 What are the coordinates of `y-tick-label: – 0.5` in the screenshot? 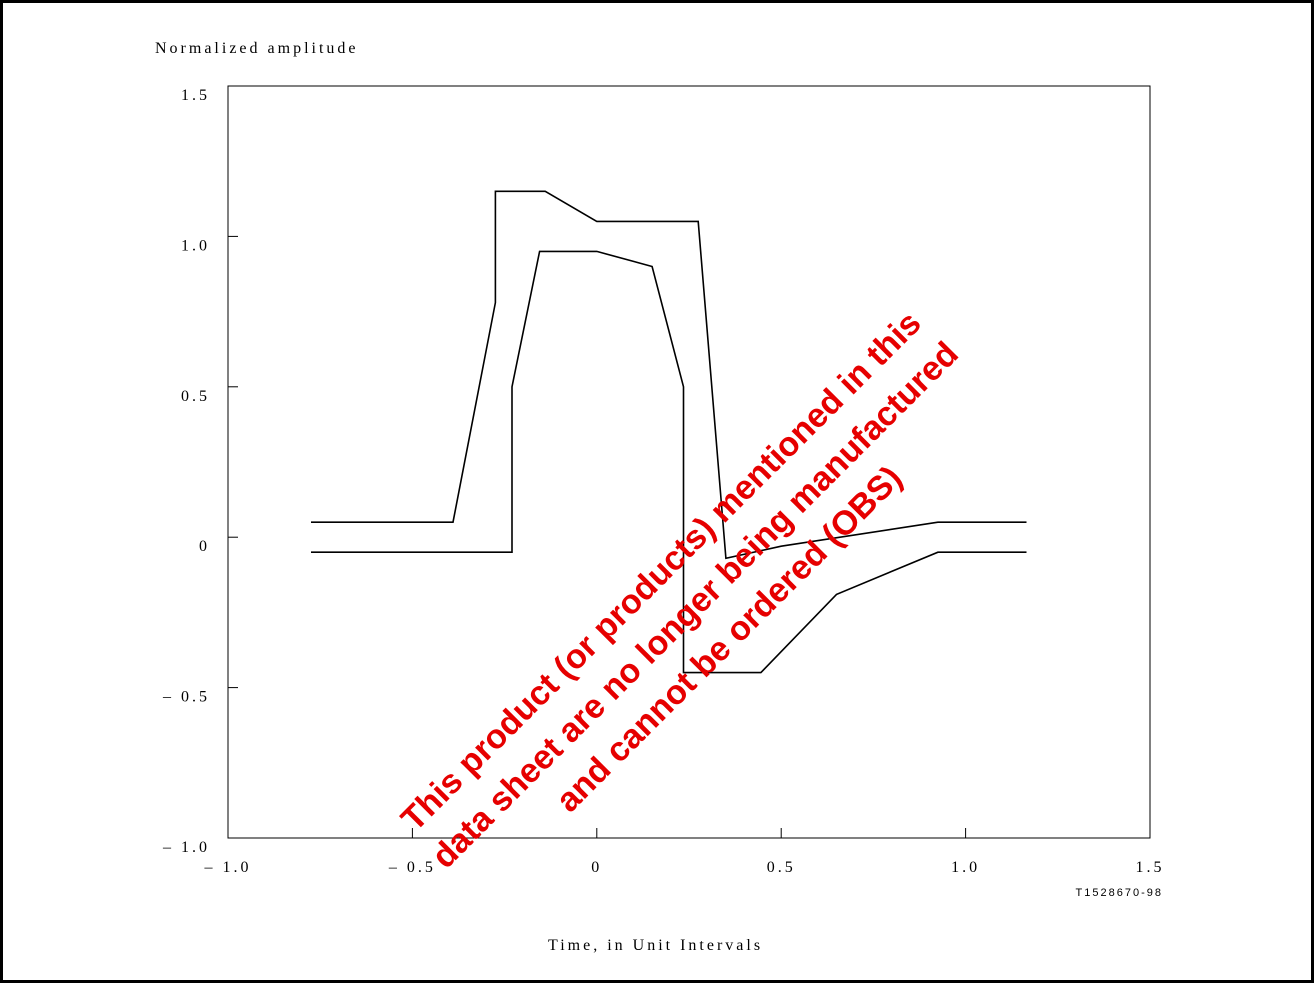 It's located at (186, 697).